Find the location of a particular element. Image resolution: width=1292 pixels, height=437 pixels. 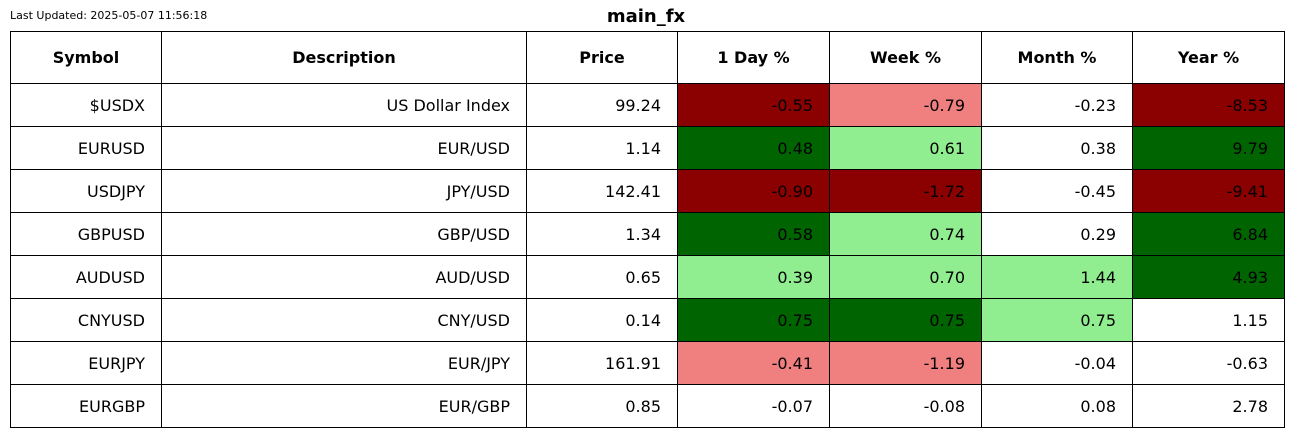

cell-year-pct: 4.93 is located at coordinates (1208, 277).